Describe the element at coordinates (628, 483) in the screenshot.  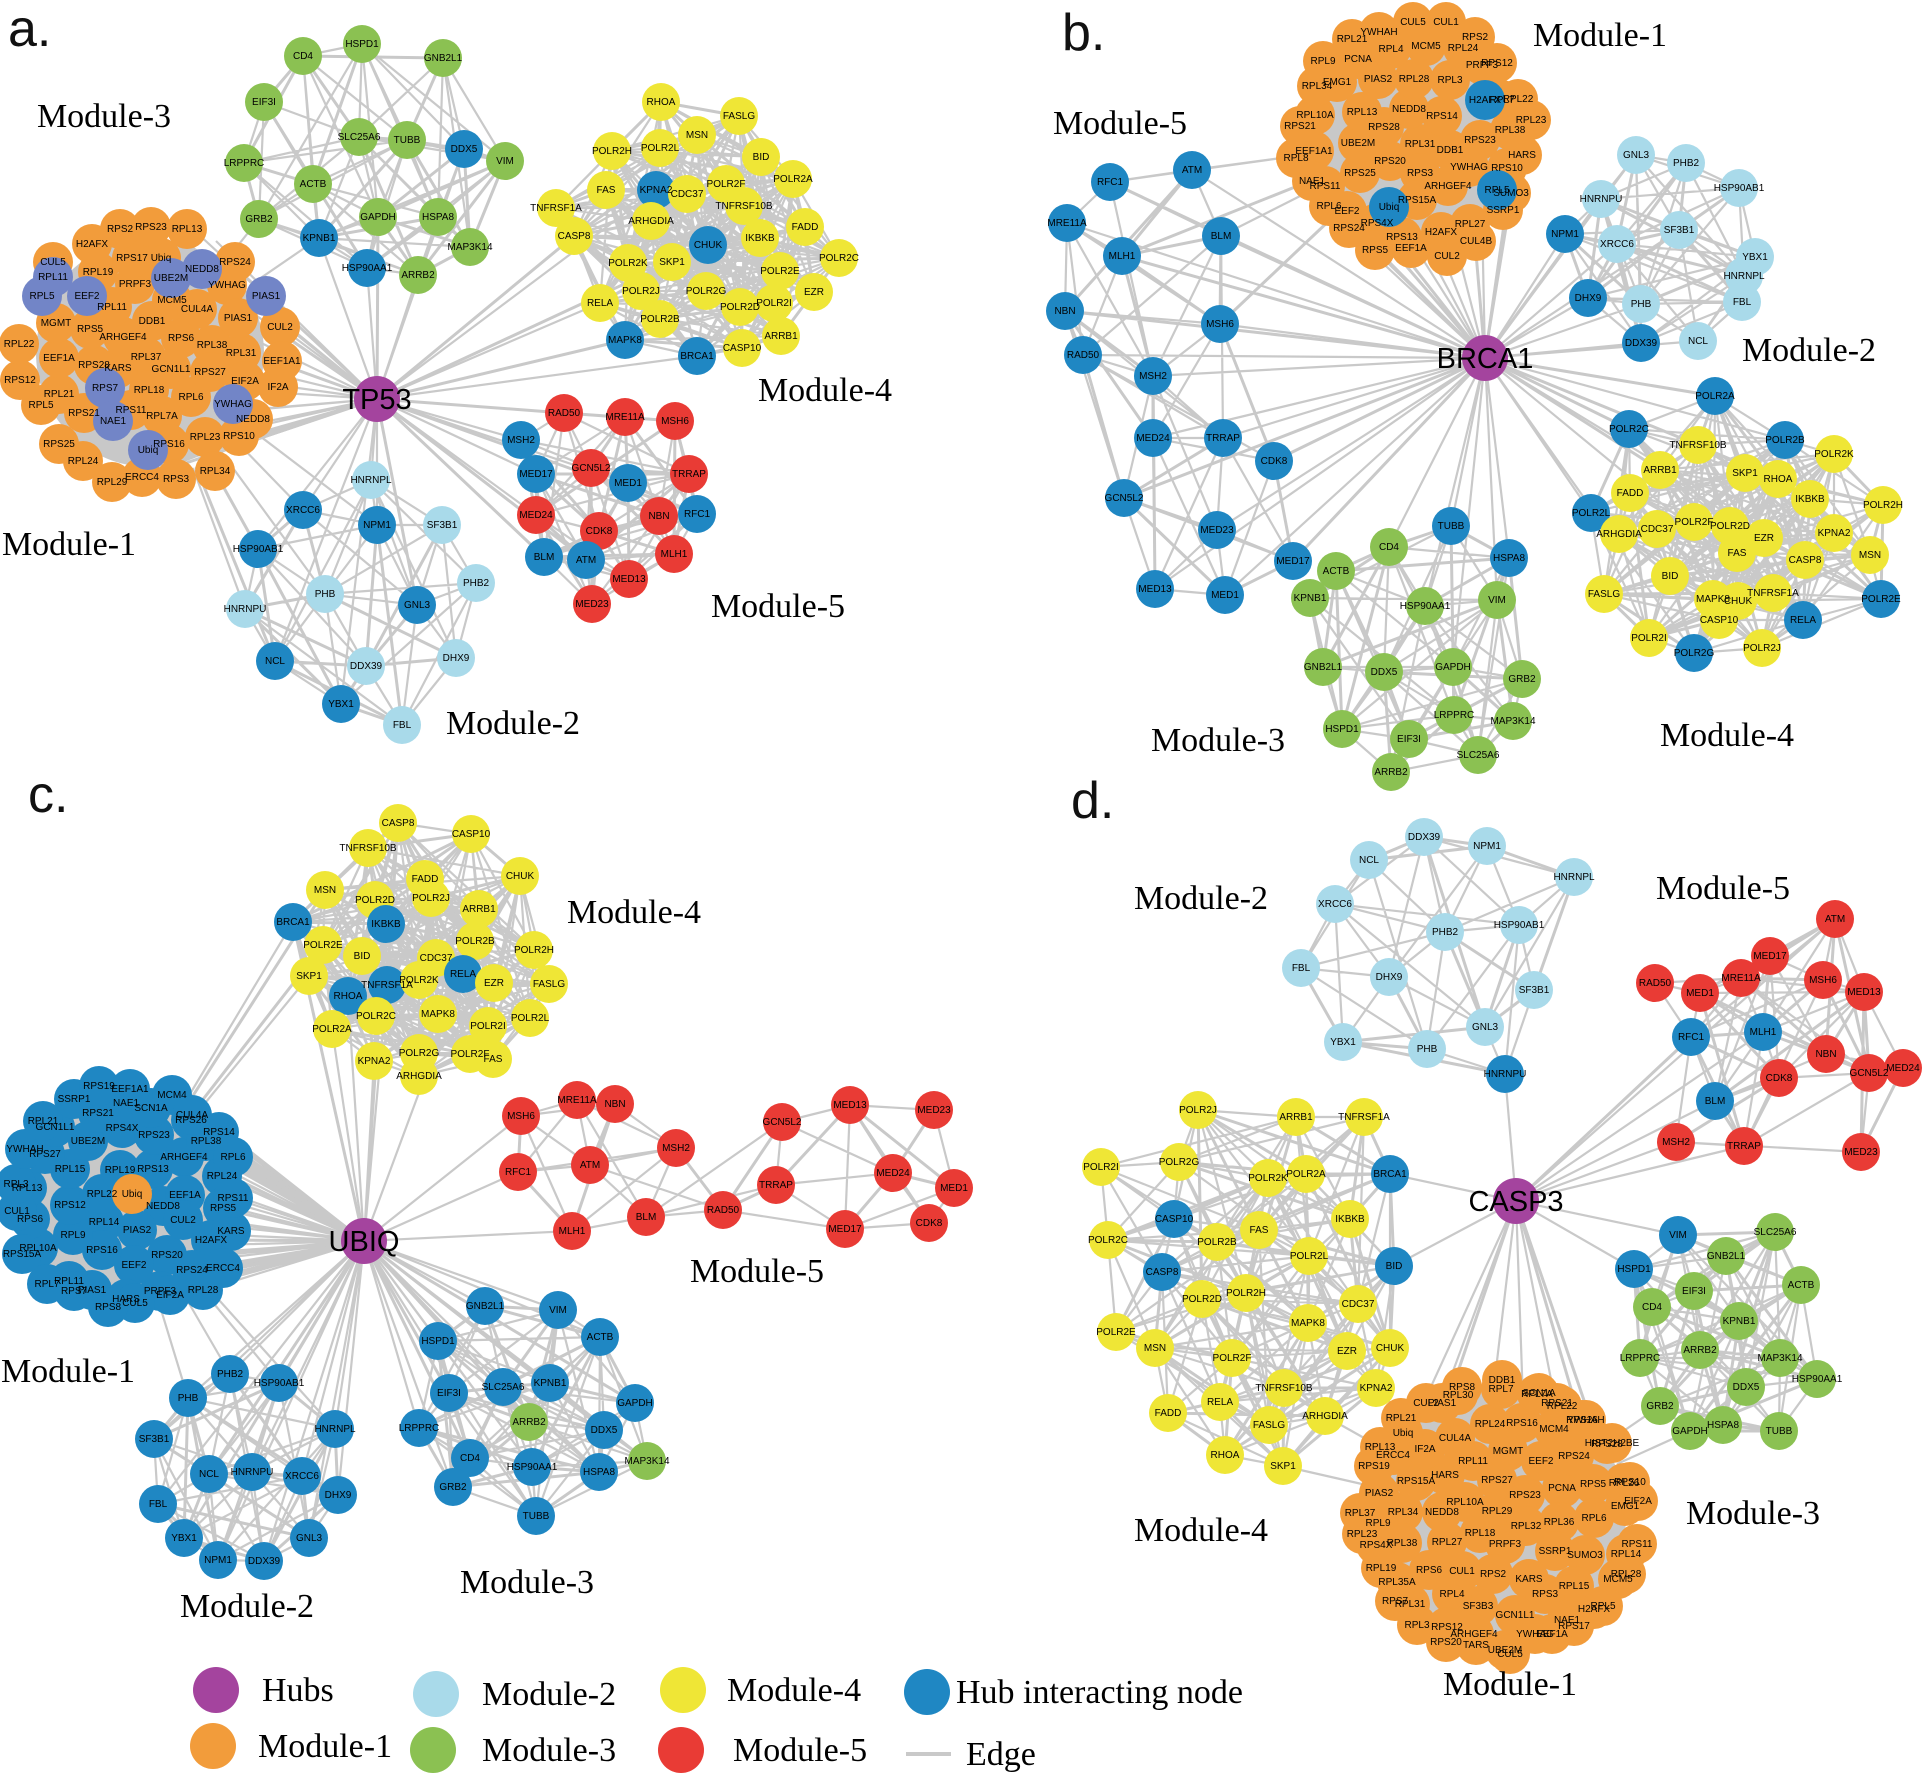
I see `svg-text: MED1` at that location.